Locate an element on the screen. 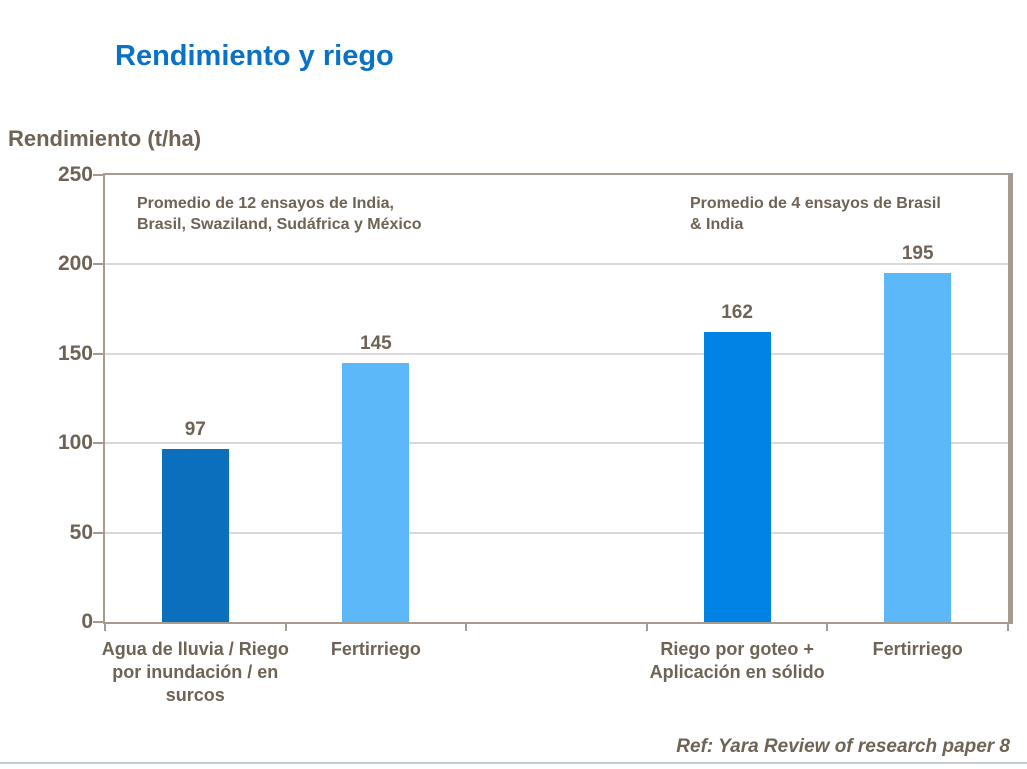 The width and height of the screenshot is (1027, 769). x-category-label: Riego por goteo + Aplicación en sólido is located at coordinates (737, 660).